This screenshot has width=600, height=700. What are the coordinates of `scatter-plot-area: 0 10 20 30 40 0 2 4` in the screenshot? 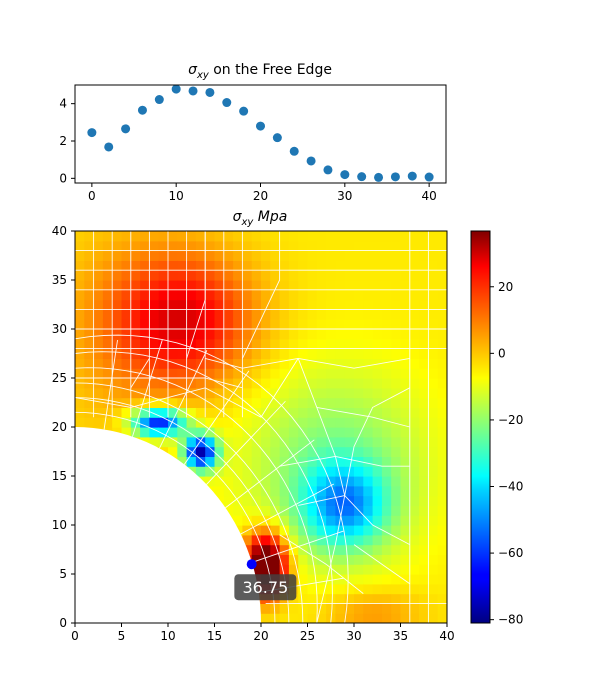 It's located at (248, 143).